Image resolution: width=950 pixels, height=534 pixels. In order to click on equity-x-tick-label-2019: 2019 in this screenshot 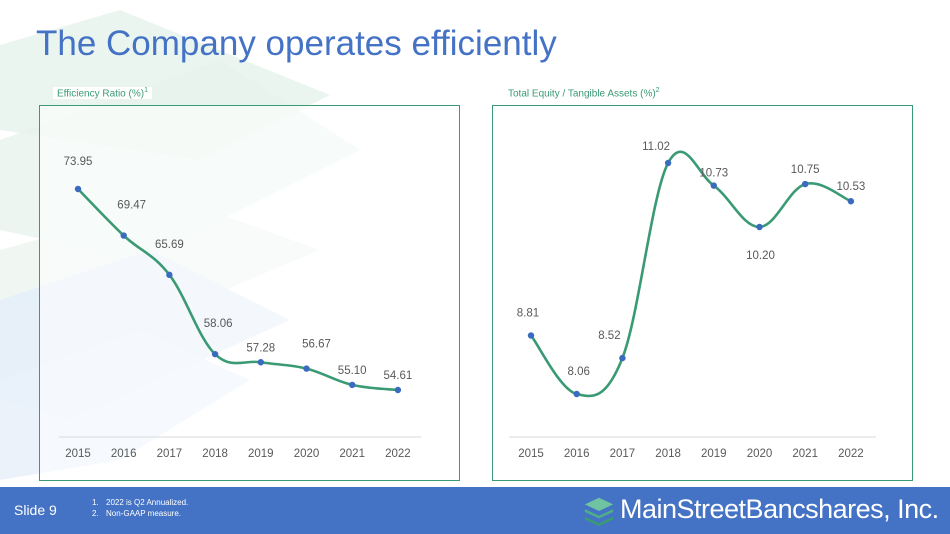, I will do `click(714, 454)`.